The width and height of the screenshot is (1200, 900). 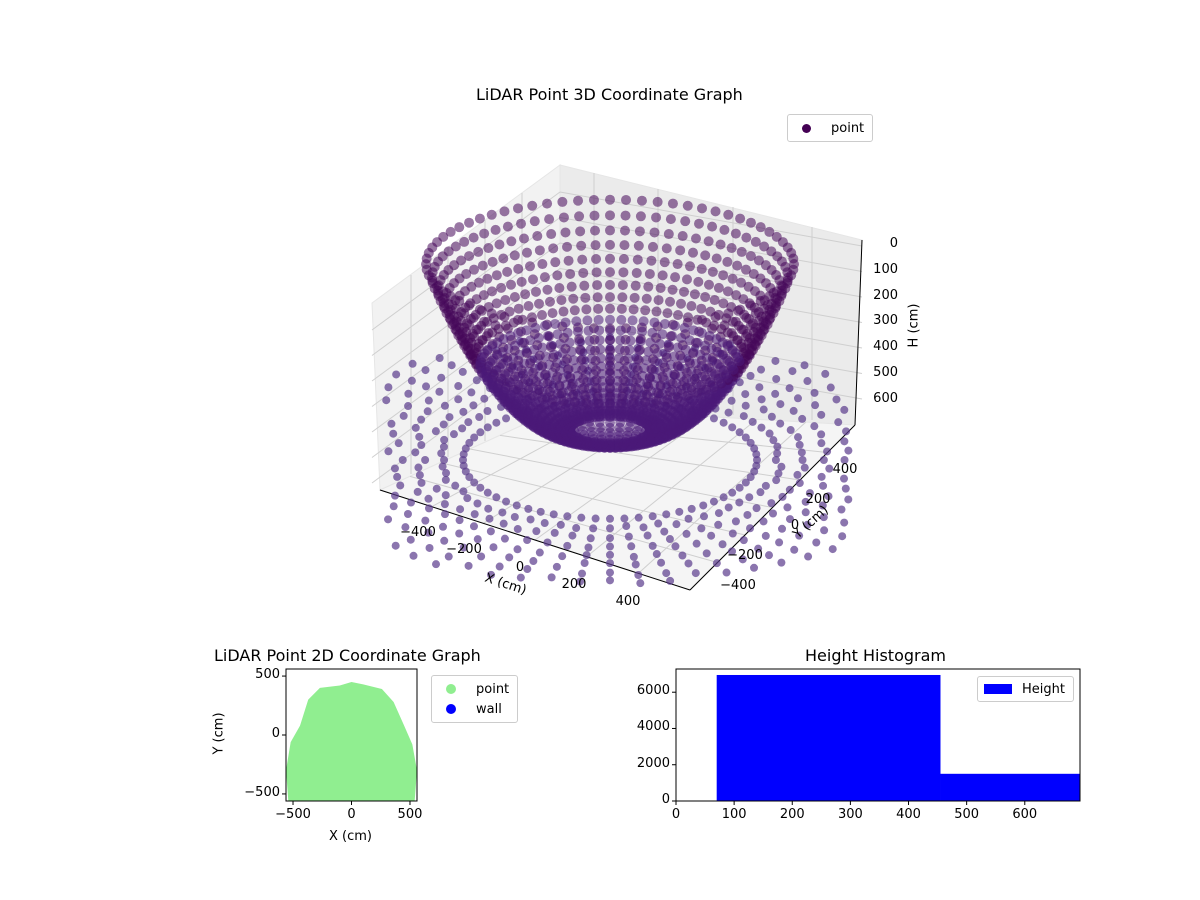 What do you see at coordinates (875, 655) in the screenshot?
I see `histogram-title: Height Histogram` at bounding box center [875, 655].